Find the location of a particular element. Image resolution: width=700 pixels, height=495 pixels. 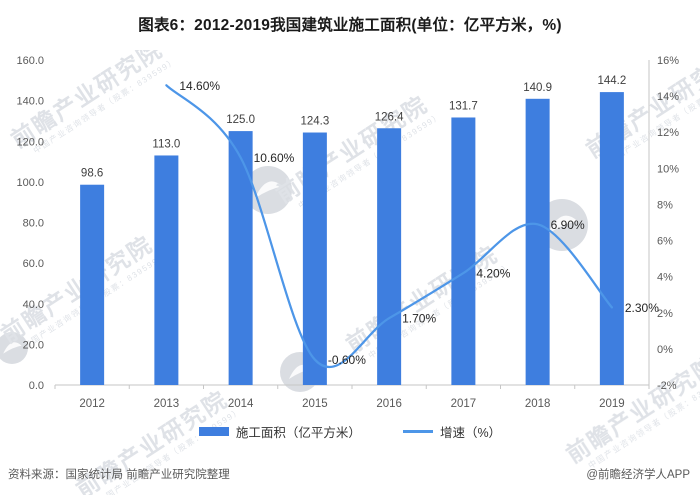

x-axis-category-label: 2018 is located at coordinates (538, 404).